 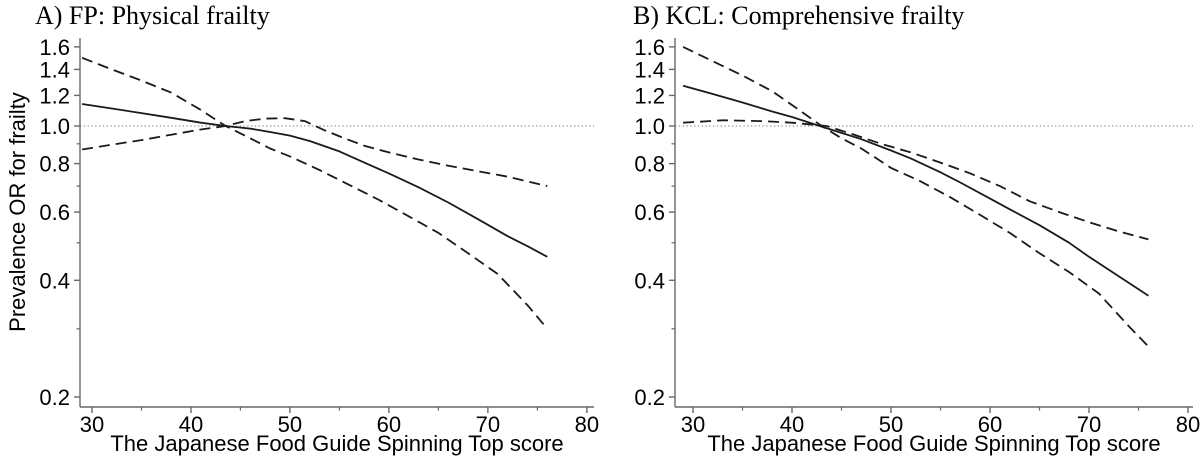 What do you see at coordinates (17, 212) in the screenshot?
I see `panel-a-ylabel: Prevalence OR for frailty` at bounding box center [17, 212].